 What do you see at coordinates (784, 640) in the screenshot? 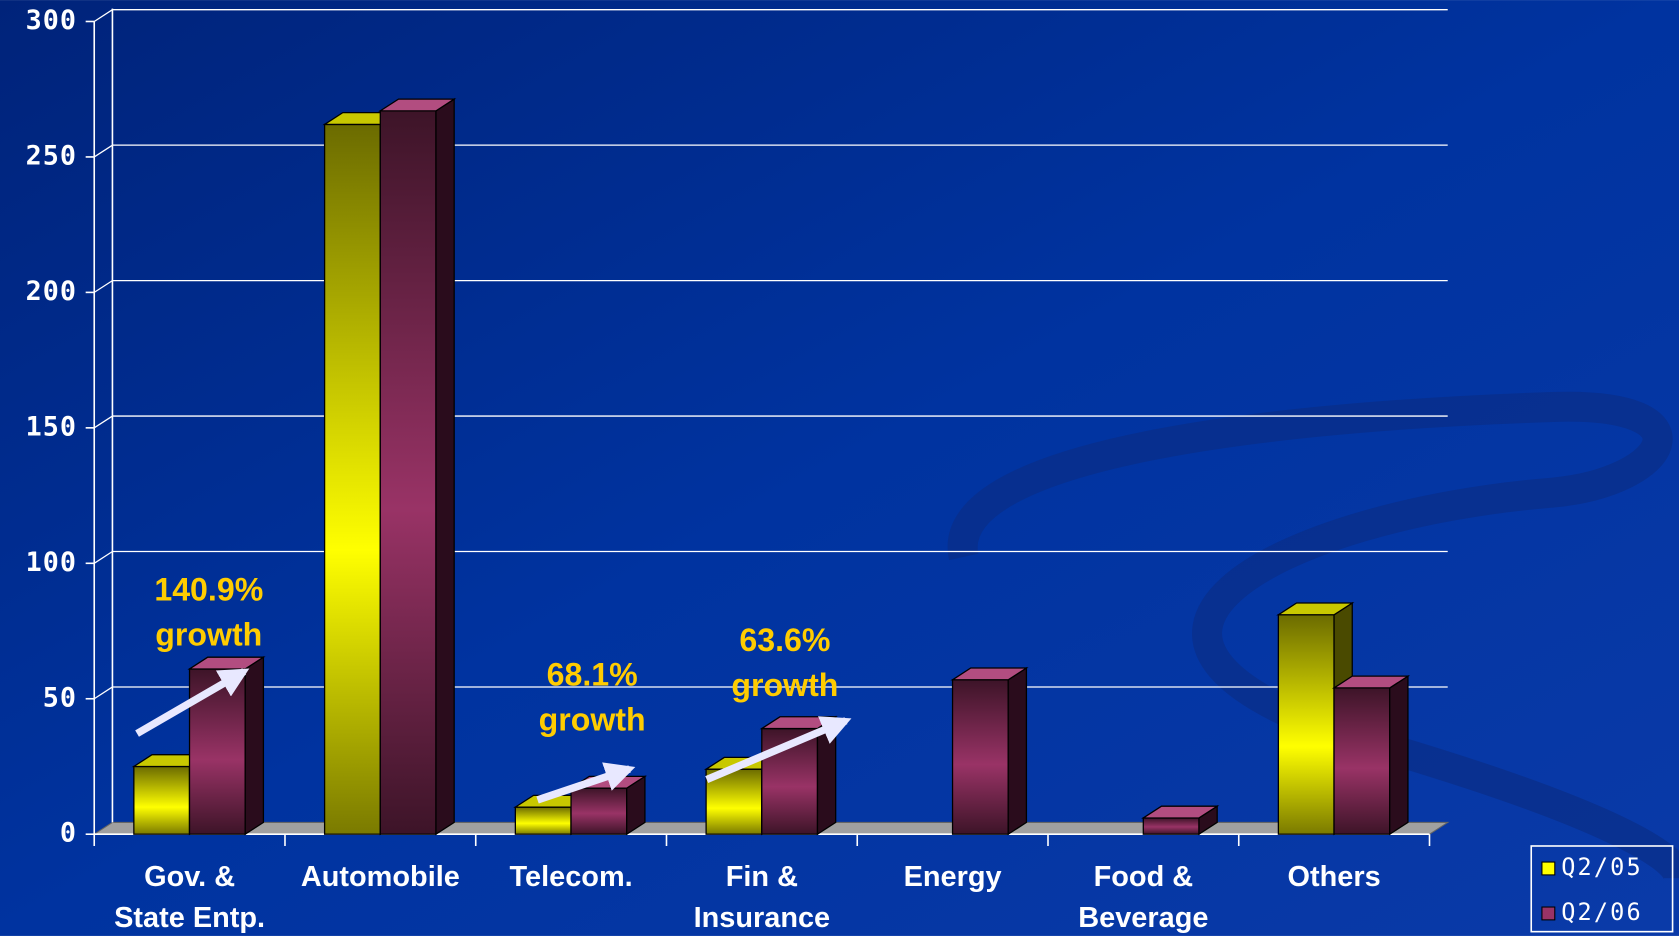
I see `annotation: 63.6%` at bounding box center [784, 640].